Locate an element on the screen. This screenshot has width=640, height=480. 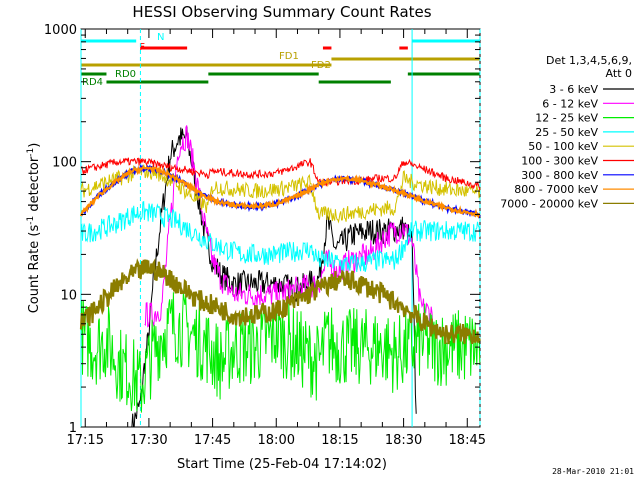
flag-label-fd1: FD1 is located at coordinates (289, 56).